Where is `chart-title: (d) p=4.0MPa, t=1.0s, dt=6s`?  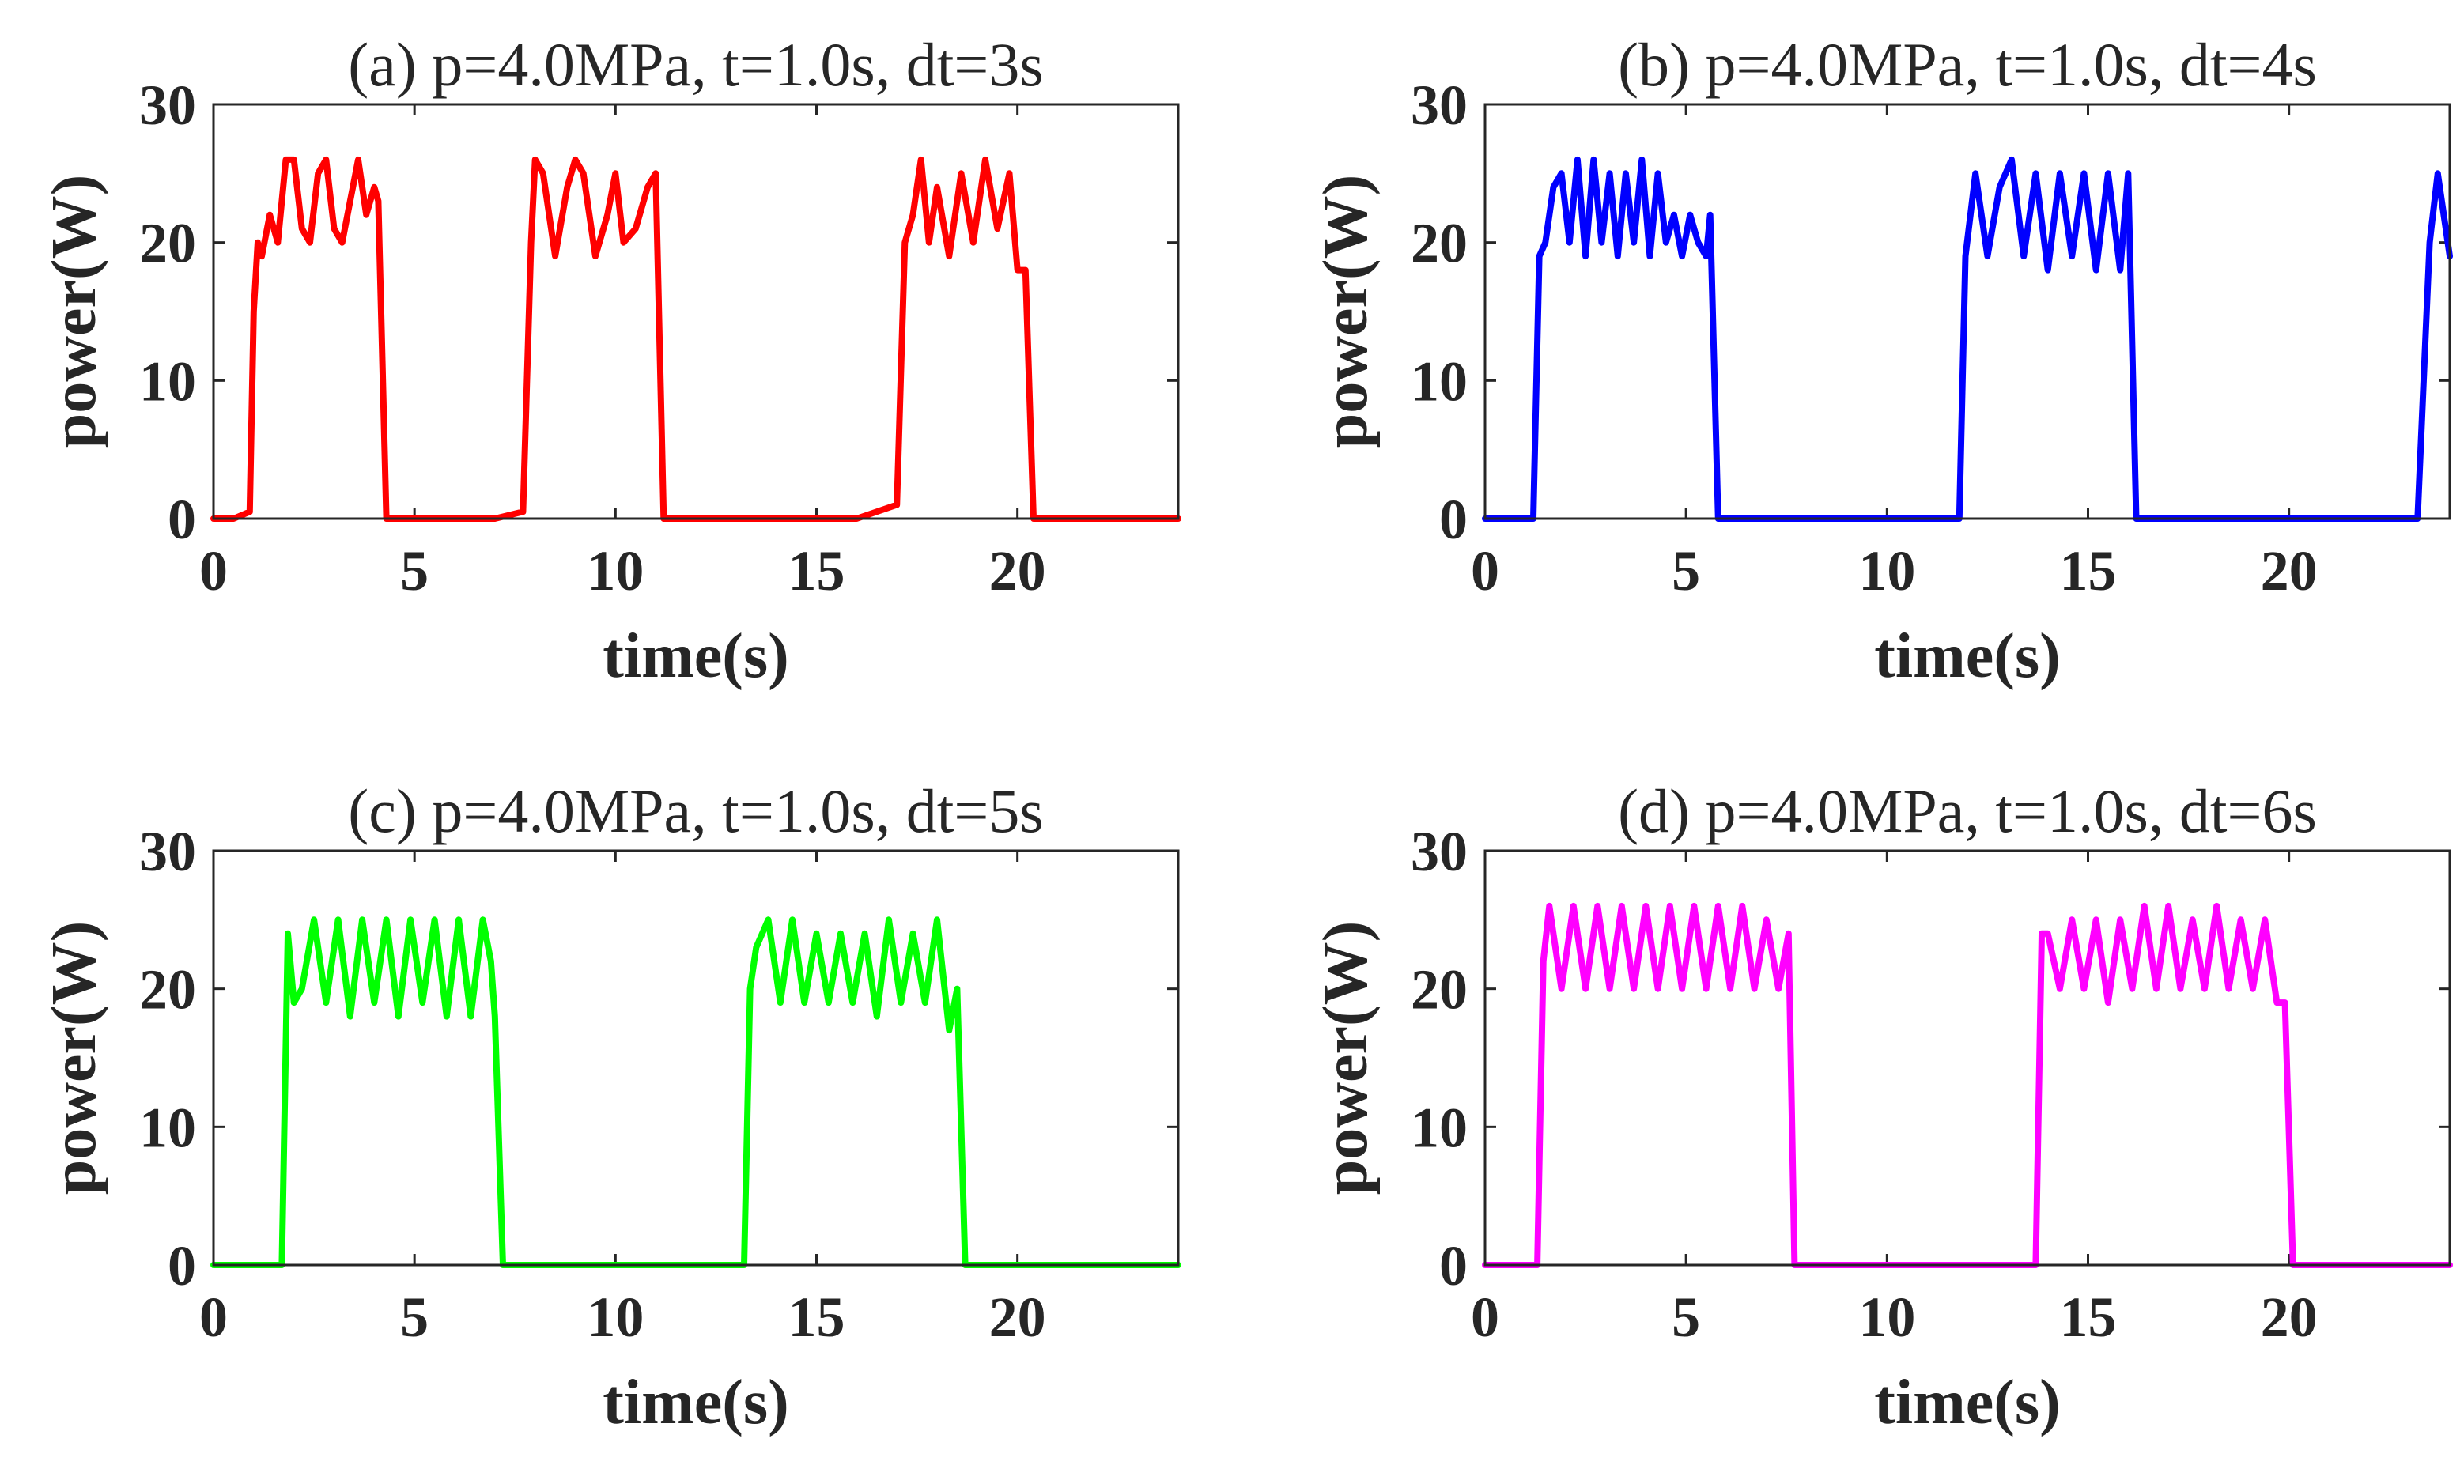
chart-title: (d) p=4.0MPa, t=1.0s, dt=6s is located at coordinates (1967, 810).